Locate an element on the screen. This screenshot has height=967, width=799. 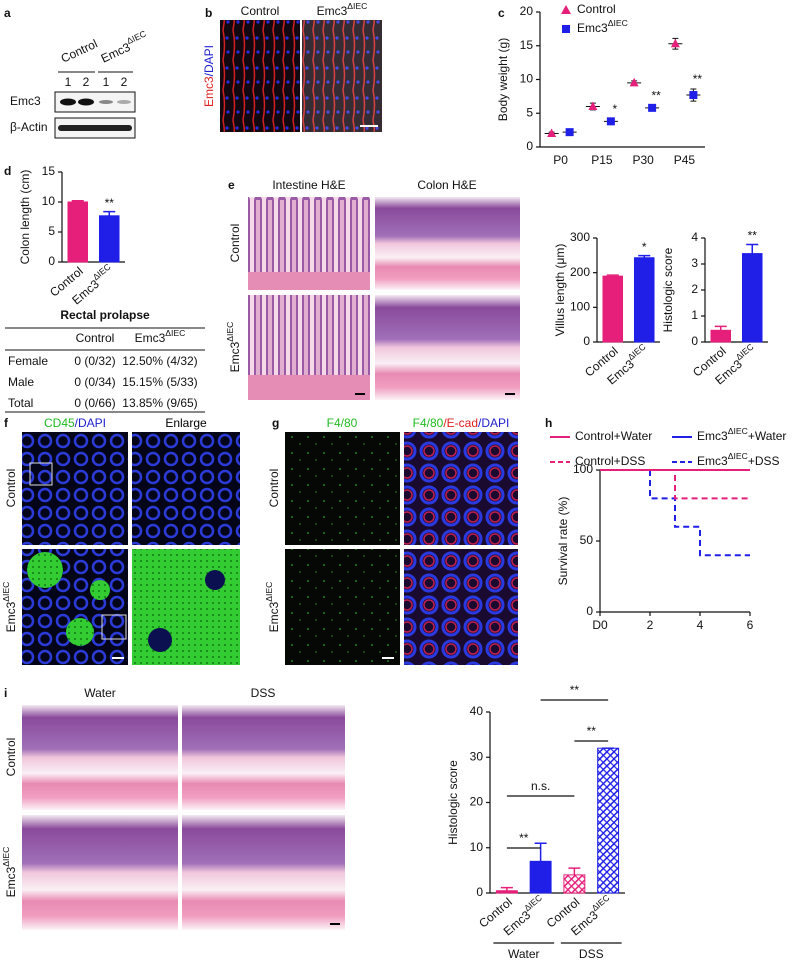
lane-group-label: Control is located at coordinates (79, 51).